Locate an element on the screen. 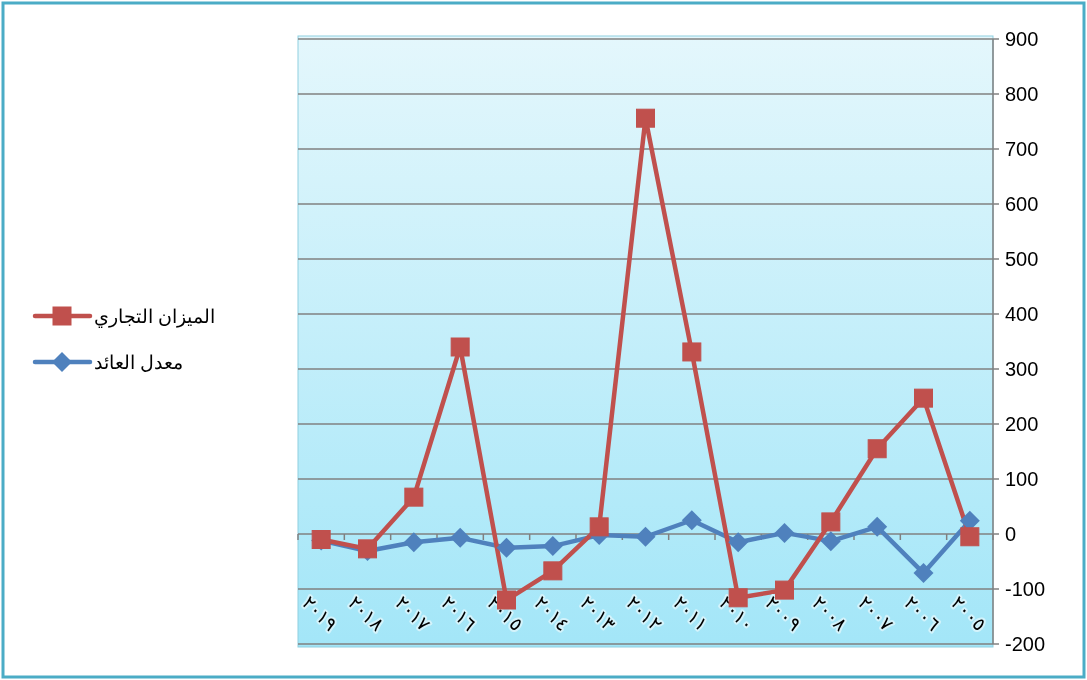  x-tick-label: ٢٠١٣ is located at coordinates (598, 613).